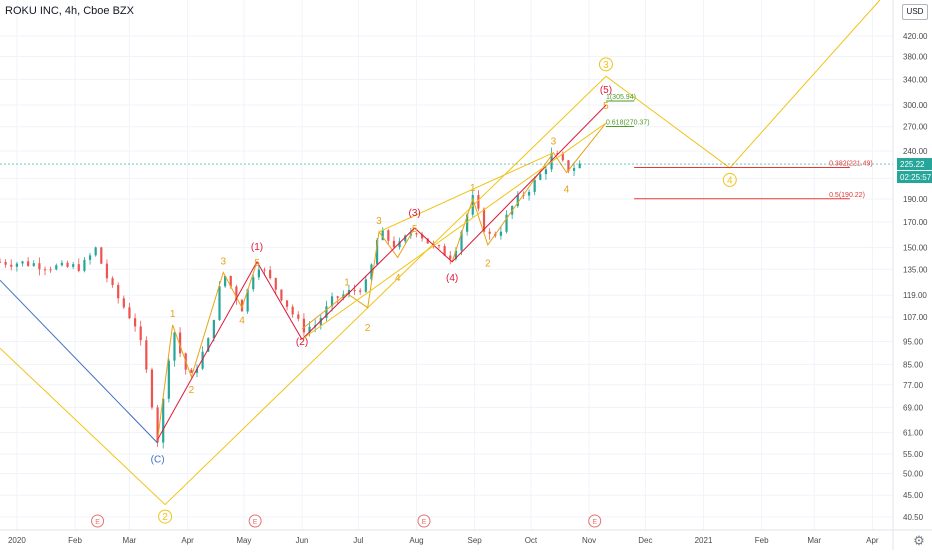  What do you see at coordinates (302, 540) in the screenshot?
I see `x-tick-label: Jun` at bounding box center [302, 540].